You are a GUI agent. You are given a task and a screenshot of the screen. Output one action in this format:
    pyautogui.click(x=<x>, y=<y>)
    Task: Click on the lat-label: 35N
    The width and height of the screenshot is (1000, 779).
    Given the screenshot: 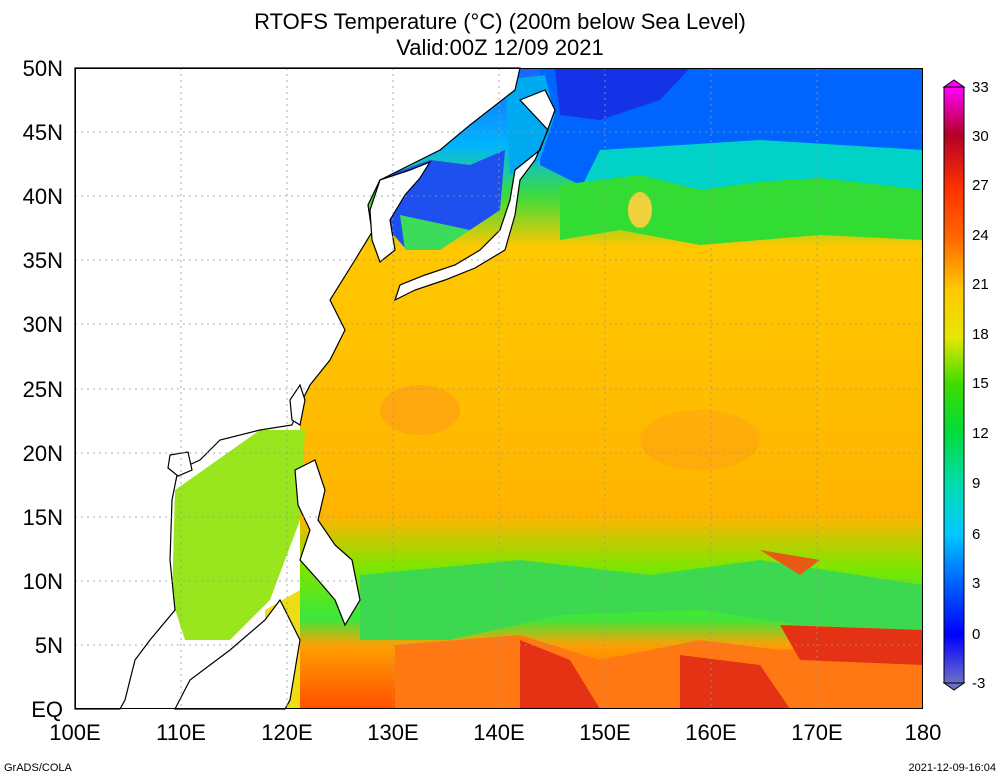 What is the action you would take?
    pyautogui.click(x=42, y=260)
    